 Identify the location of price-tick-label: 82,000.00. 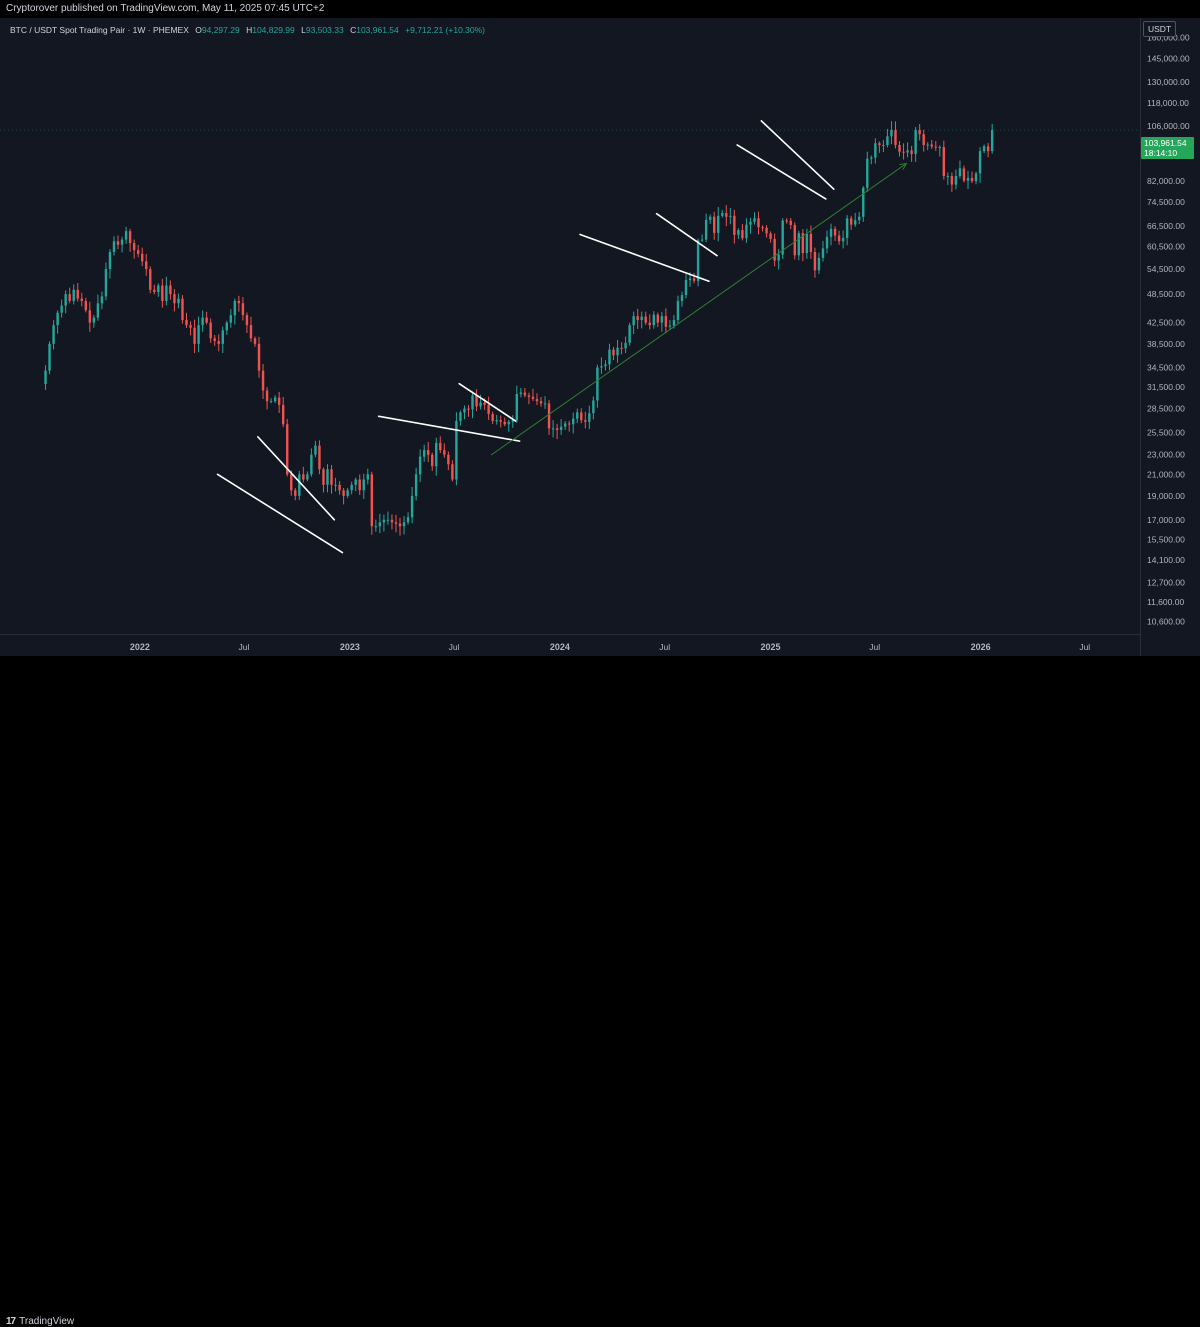
(1166, 181).